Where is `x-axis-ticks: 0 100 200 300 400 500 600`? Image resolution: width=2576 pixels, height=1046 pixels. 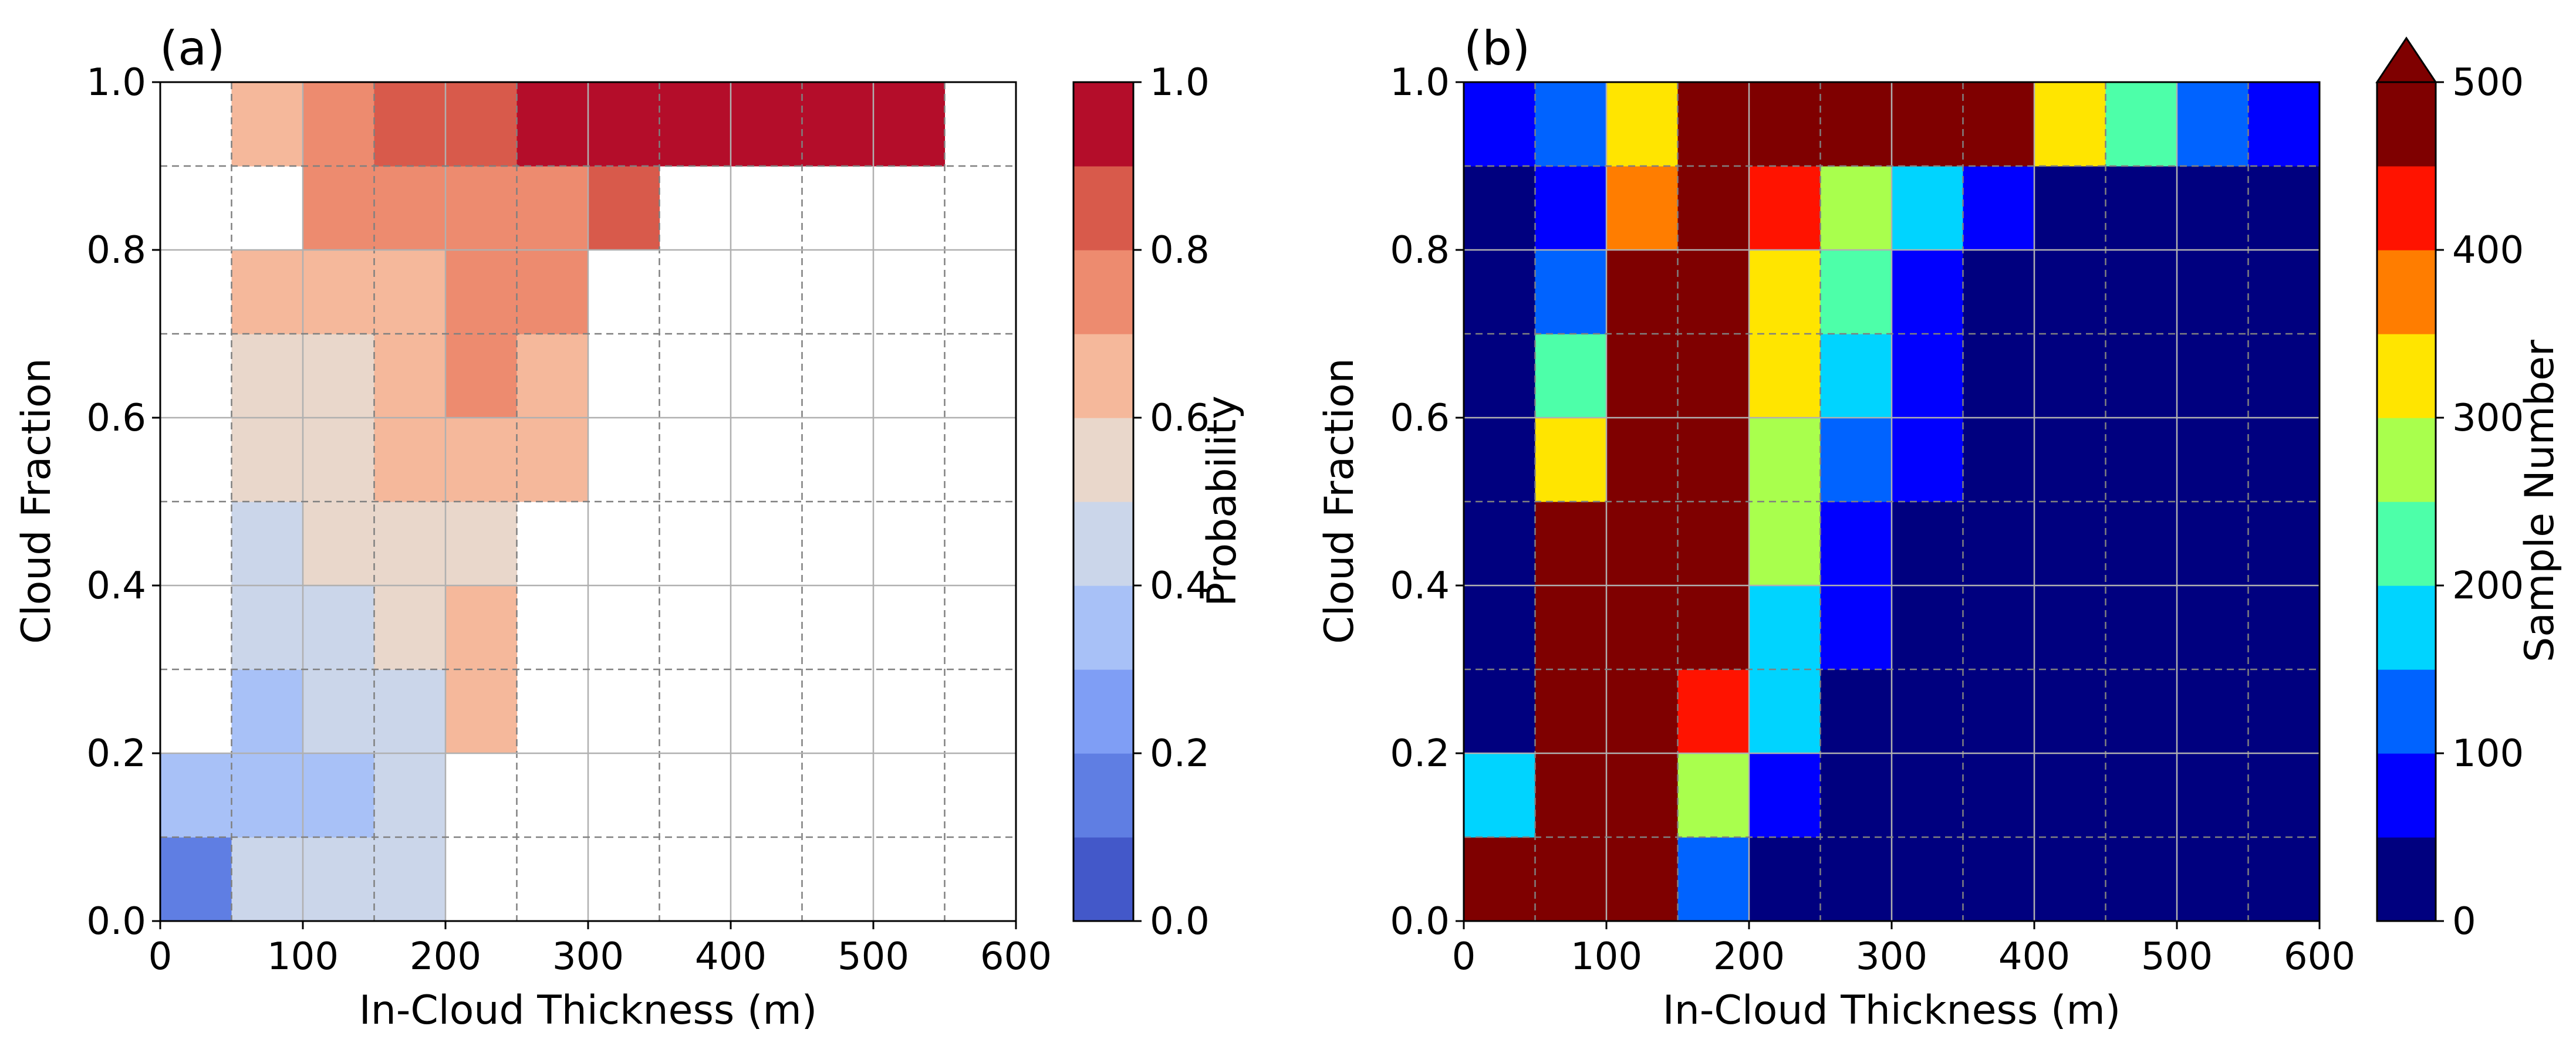 x-axis-ticks: 0 100 200 300 400 500 600 is located at coordinates (1903, 950).